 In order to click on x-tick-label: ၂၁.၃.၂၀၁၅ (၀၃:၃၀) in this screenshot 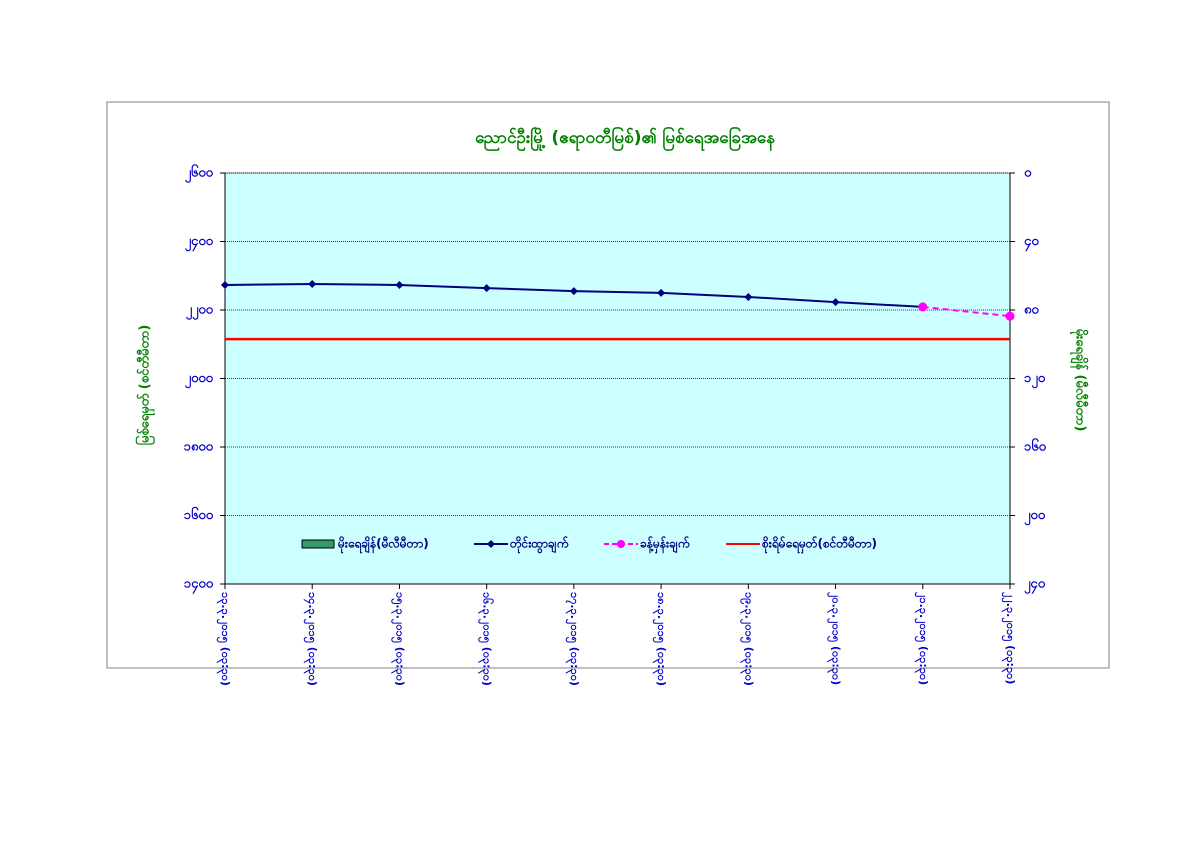, I will do `click(922, 638)`.